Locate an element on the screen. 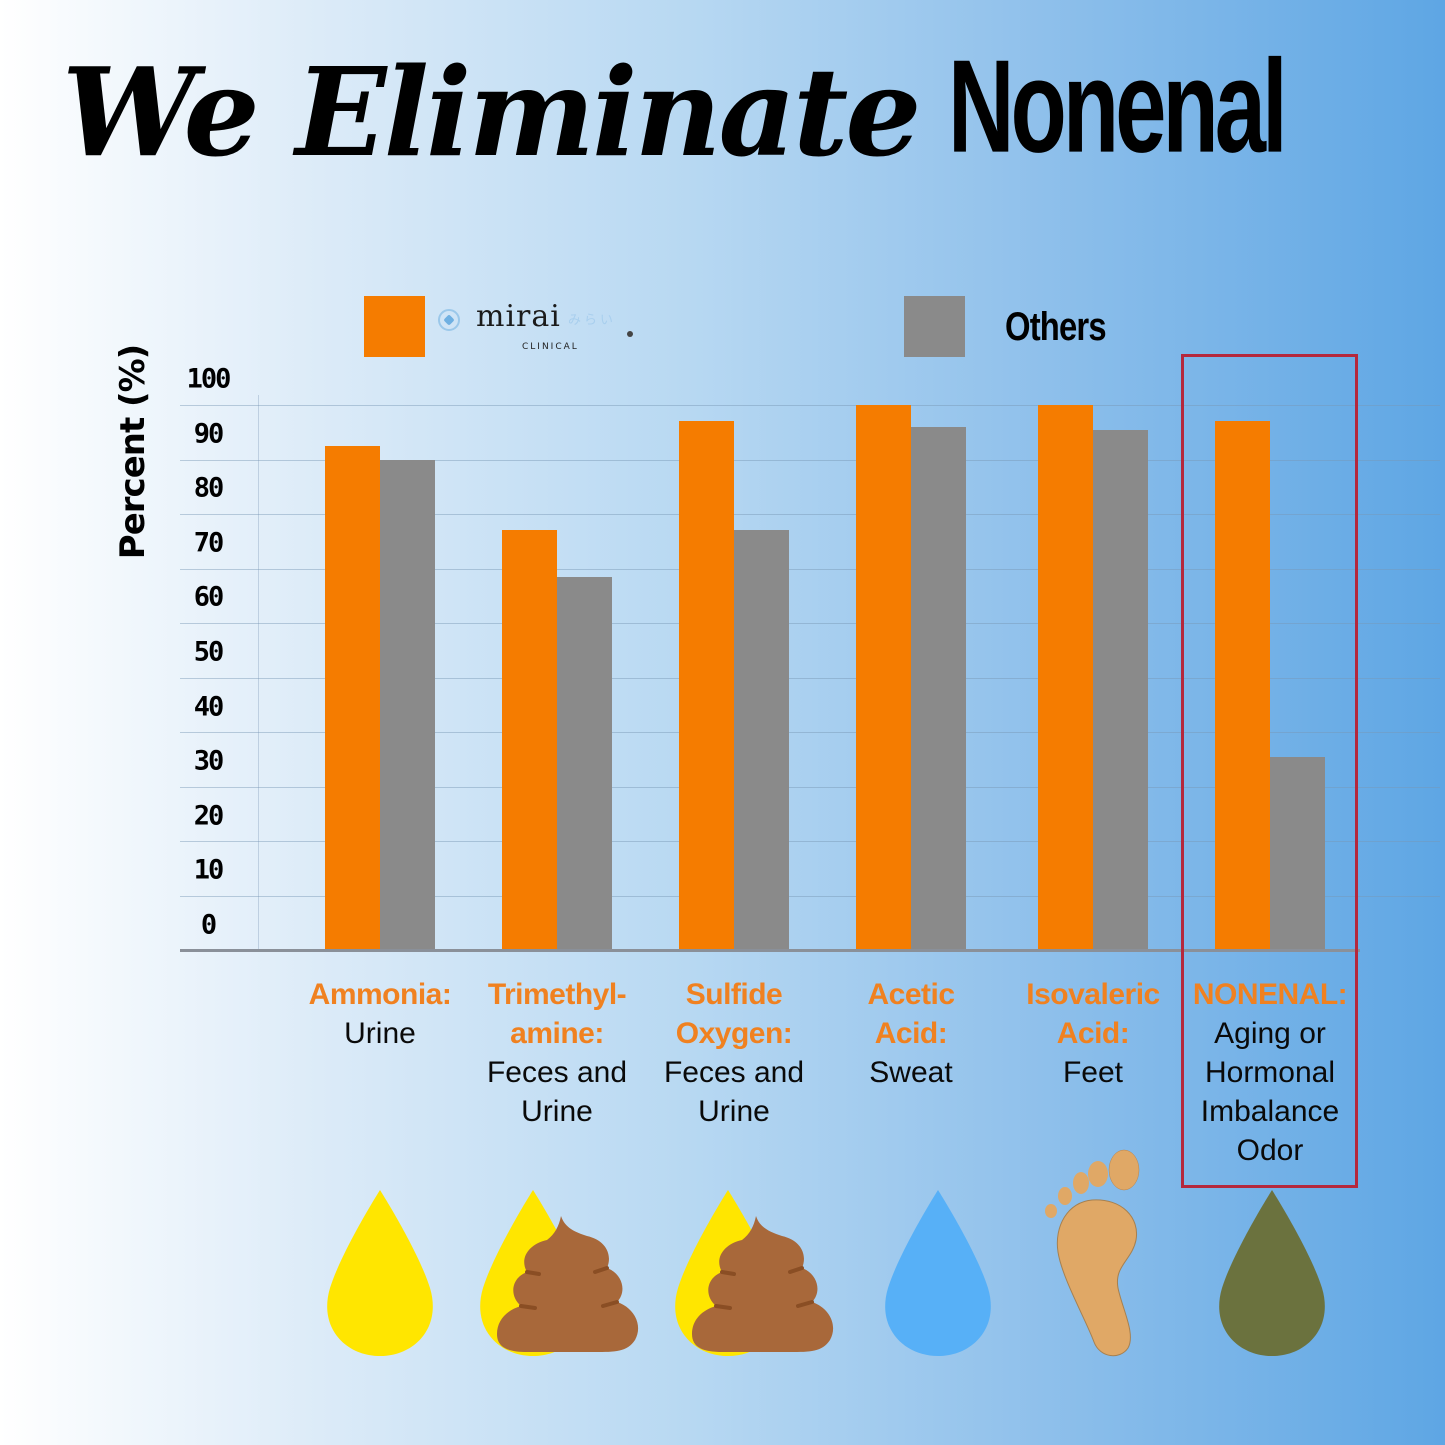  category-label: Isovaleric Acid: Feet is located at coordinates (1093, 1033).